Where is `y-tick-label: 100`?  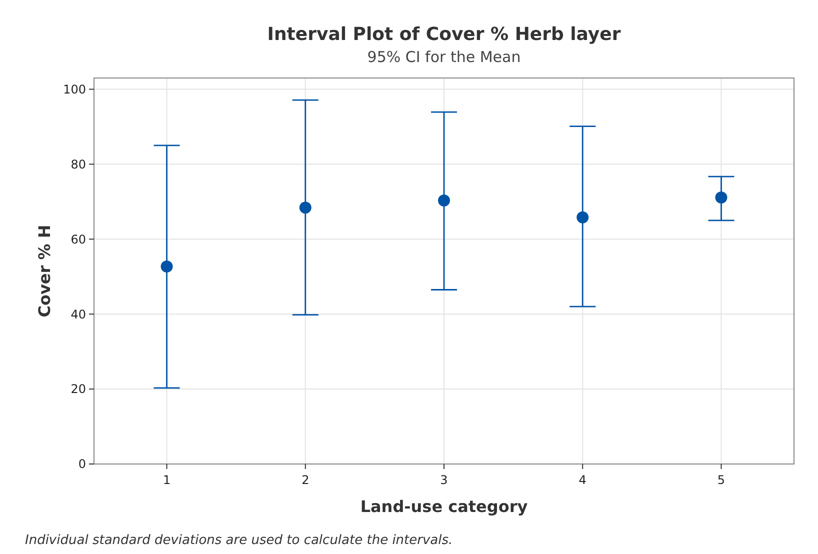 y-tick-label: 100 is located at coordinates (74, 89).